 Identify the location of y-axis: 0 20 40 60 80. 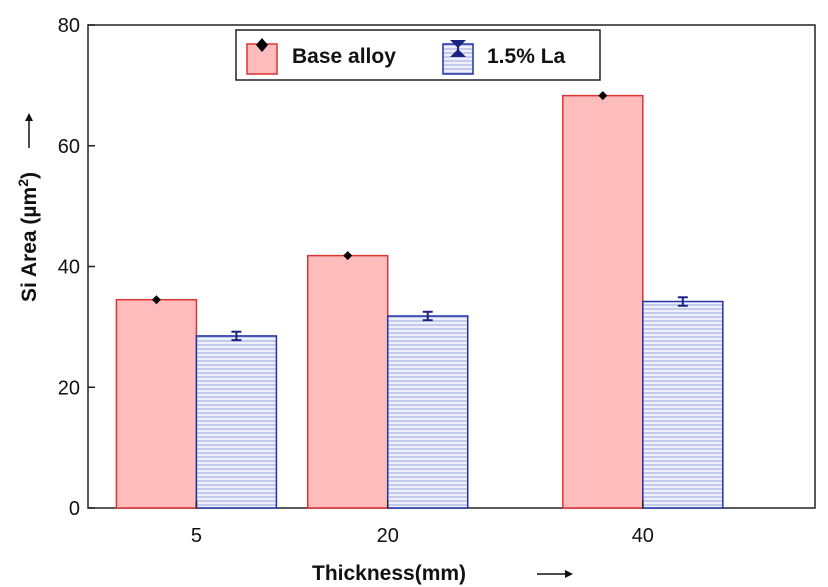
(76, 267).